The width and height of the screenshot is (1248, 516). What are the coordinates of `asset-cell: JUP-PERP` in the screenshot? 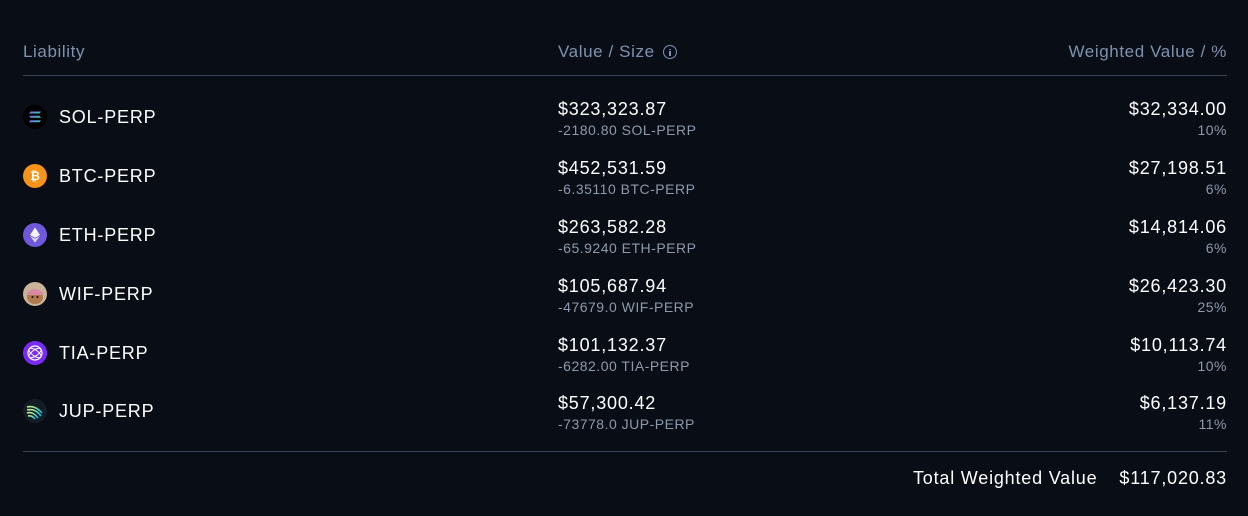 It's located at (88, 411).